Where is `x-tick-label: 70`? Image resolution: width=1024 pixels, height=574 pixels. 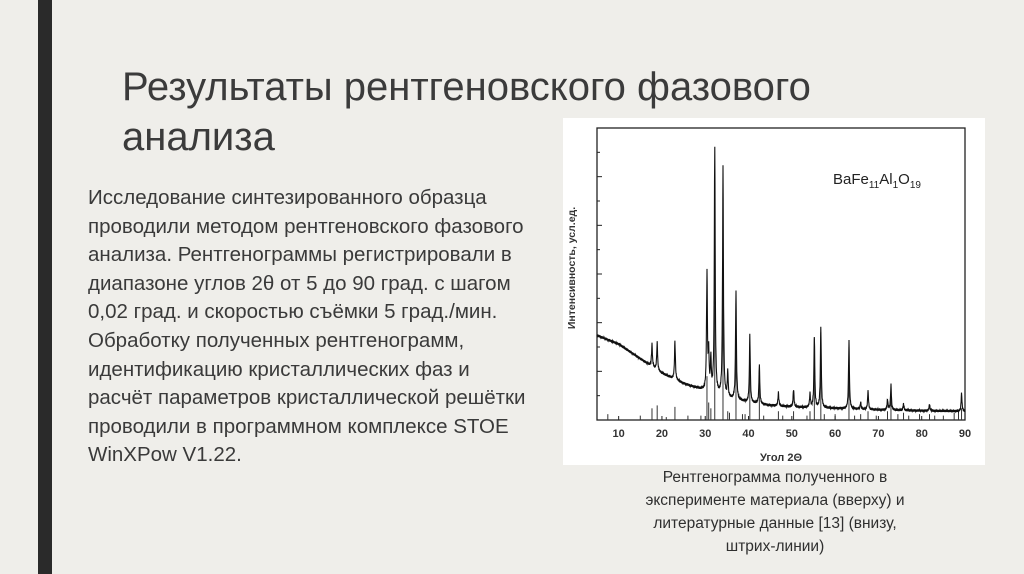
x-tick-label: 70 is located at coordinates (878, 434).